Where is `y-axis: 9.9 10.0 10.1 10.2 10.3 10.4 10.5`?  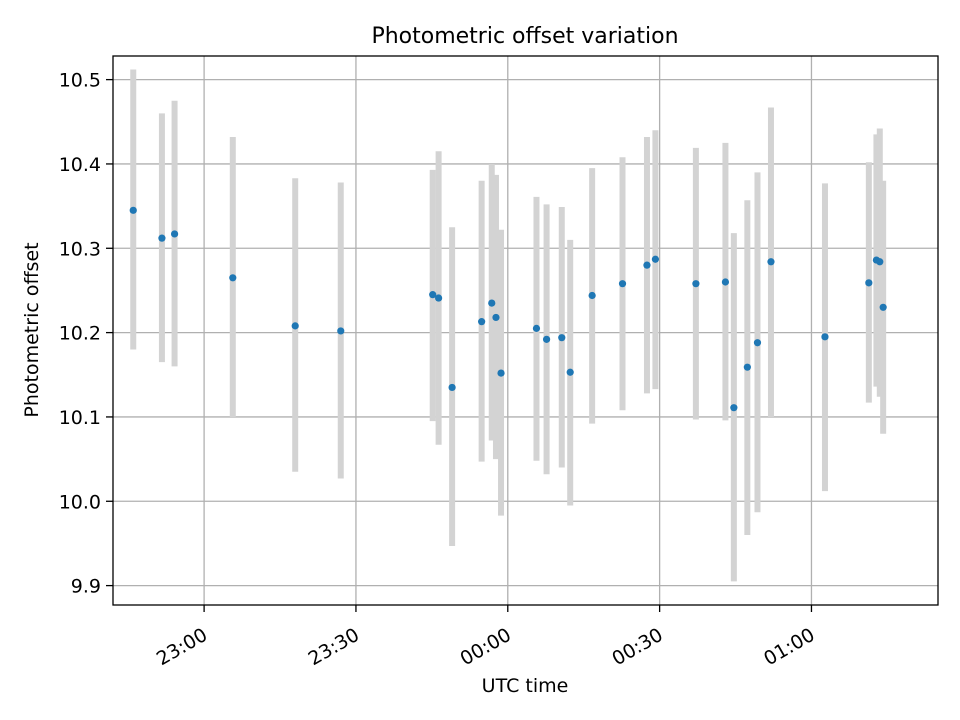
y-axis: 9.9 10.0 10.1 10.2 10.3 10.4 10.5 is located at coordinates (86, 334).